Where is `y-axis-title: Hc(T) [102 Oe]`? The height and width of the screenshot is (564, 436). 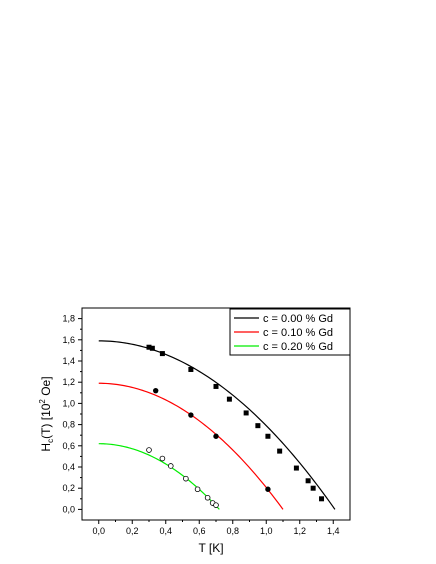
y-axis-title: Hc(T) [102 Oe] is located at coordinates (46, 413).